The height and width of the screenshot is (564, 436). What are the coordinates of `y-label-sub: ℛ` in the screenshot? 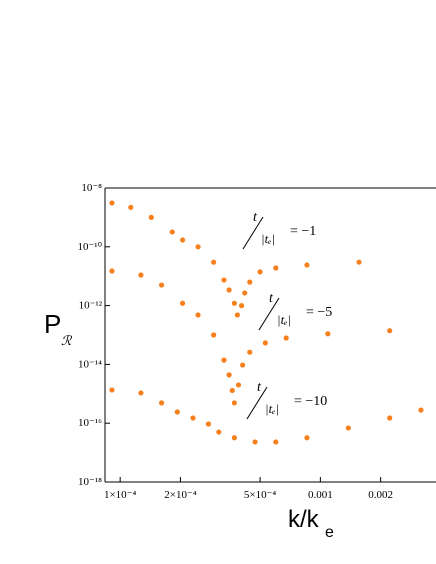 It's located at (67, 340).